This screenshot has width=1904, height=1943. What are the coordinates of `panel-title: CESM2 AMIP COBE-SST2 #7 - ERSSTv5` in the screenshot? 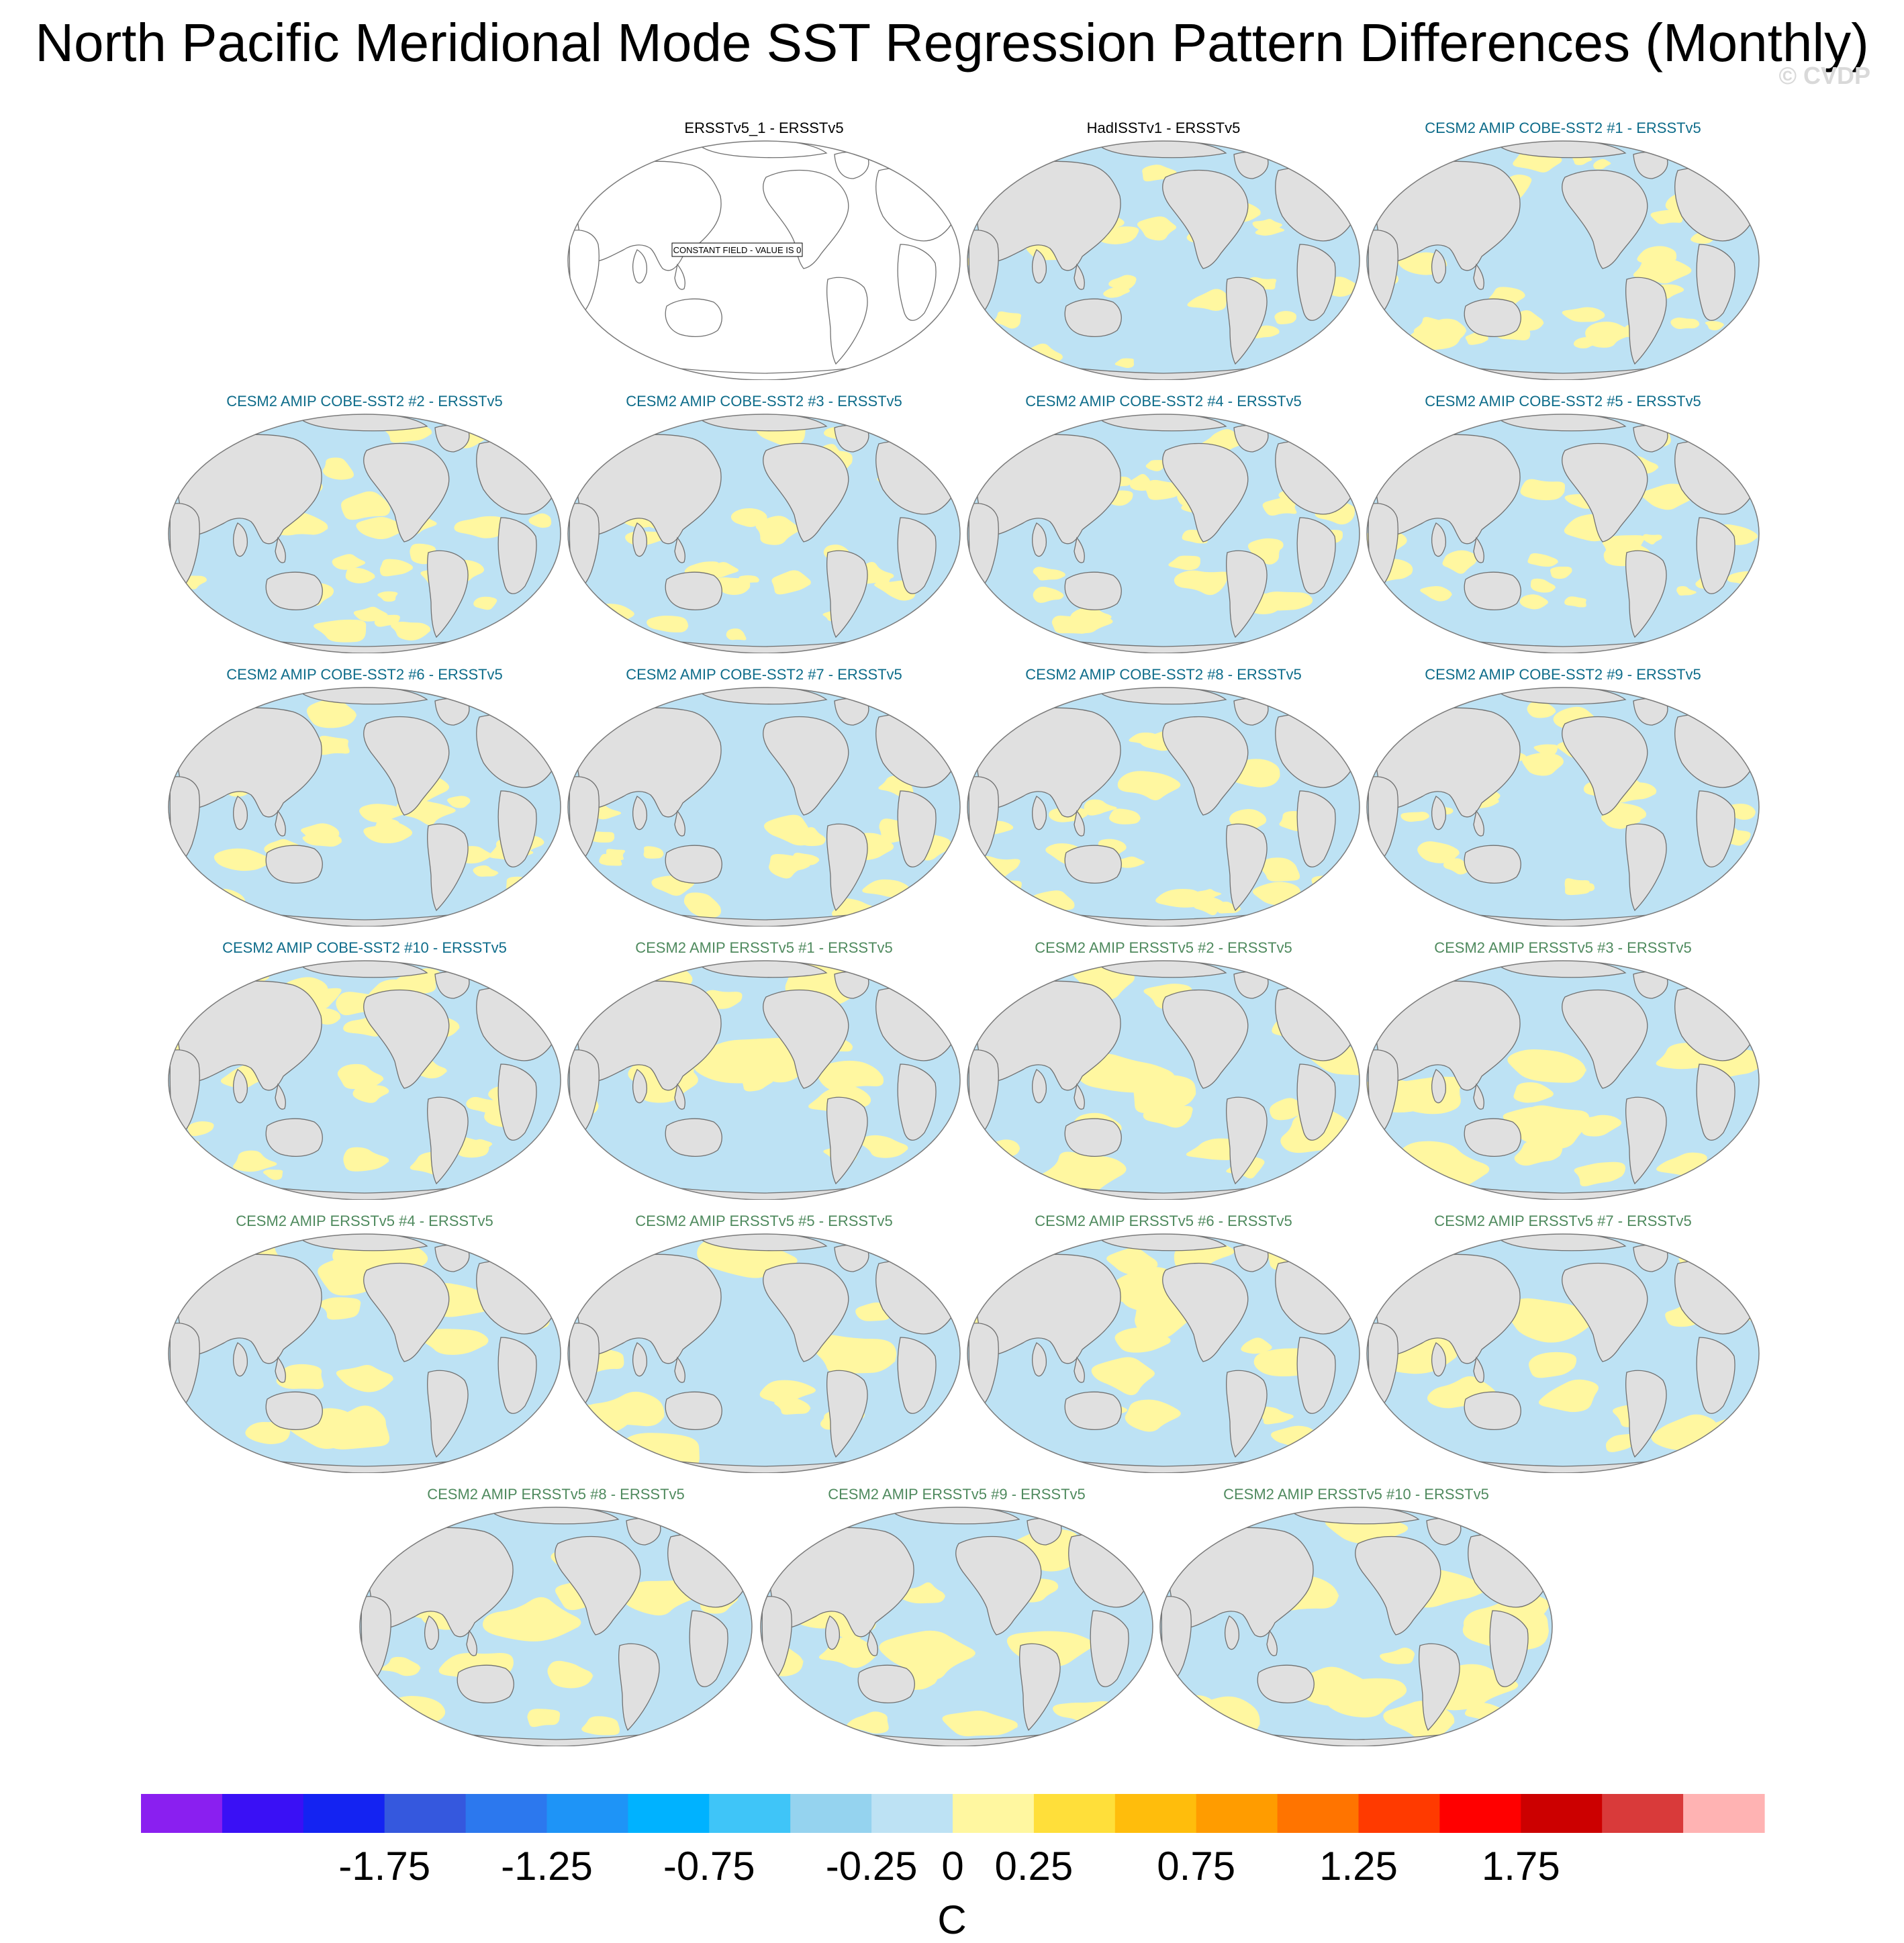 It's located at (764, 674).